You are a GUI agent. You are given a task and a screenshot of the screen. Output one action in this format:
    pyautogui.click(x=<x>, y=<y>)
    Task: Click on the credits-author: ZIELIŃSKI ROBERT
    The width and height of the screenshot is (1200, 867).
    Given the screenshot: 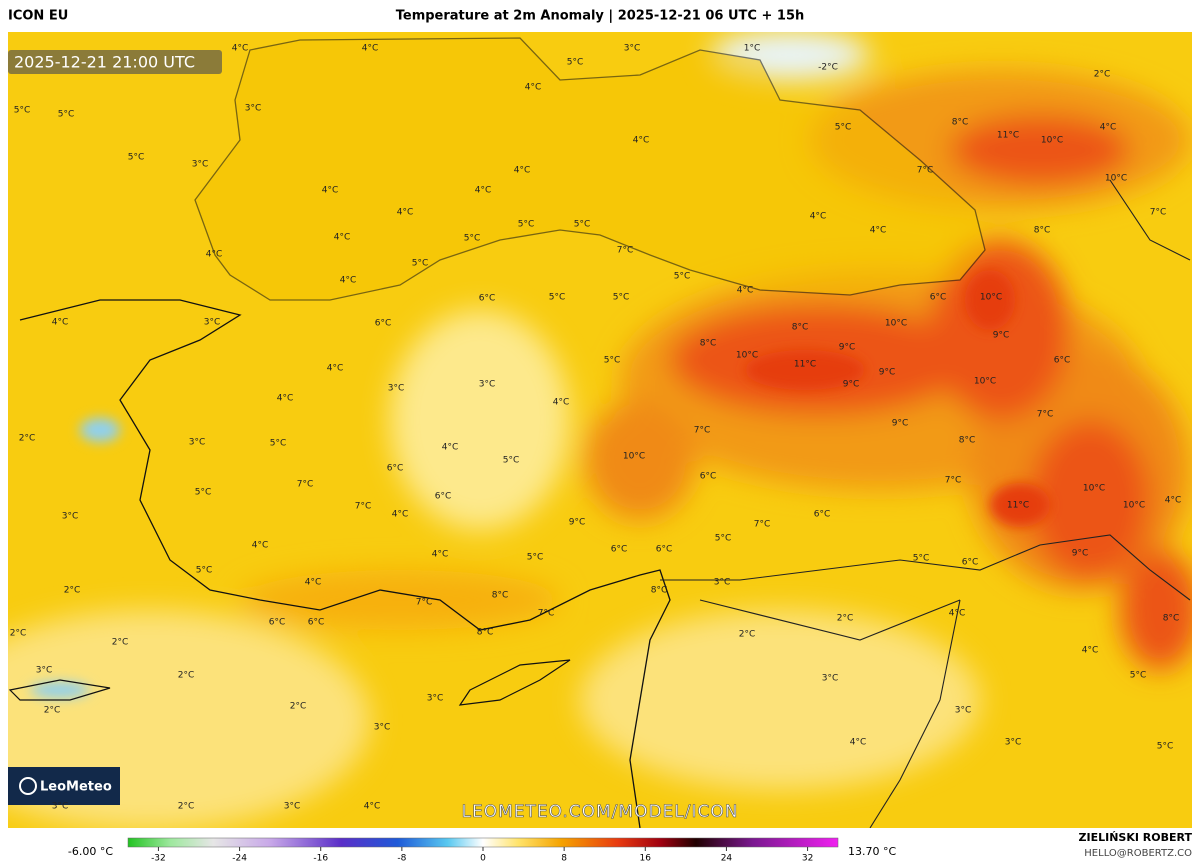 What is the action you would take?
    pyautogui.click(x=1136, y=837)
    